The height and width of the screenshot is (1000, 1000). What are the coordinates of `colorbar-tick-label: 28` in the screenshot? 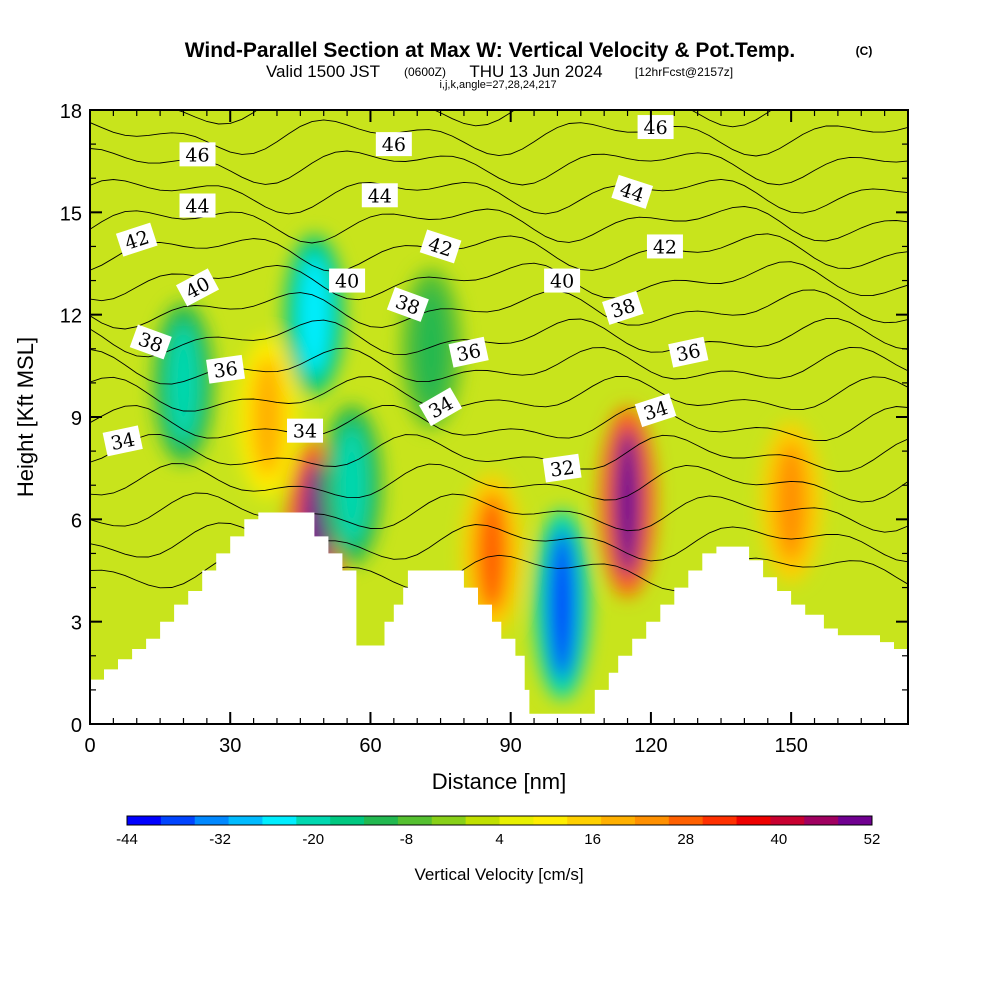 It's located at (685, 839).